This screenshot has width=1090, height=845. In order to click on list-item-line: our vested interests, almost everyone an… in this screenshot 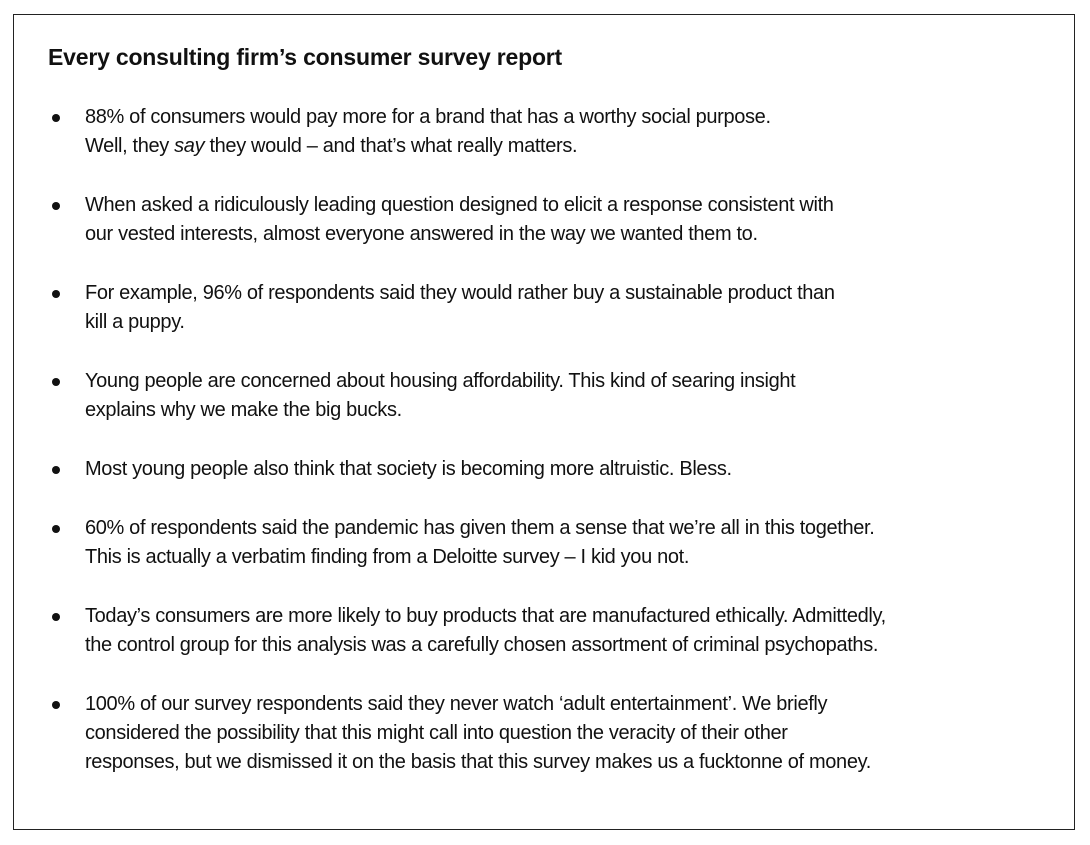, I will do `click(421, 234)`.